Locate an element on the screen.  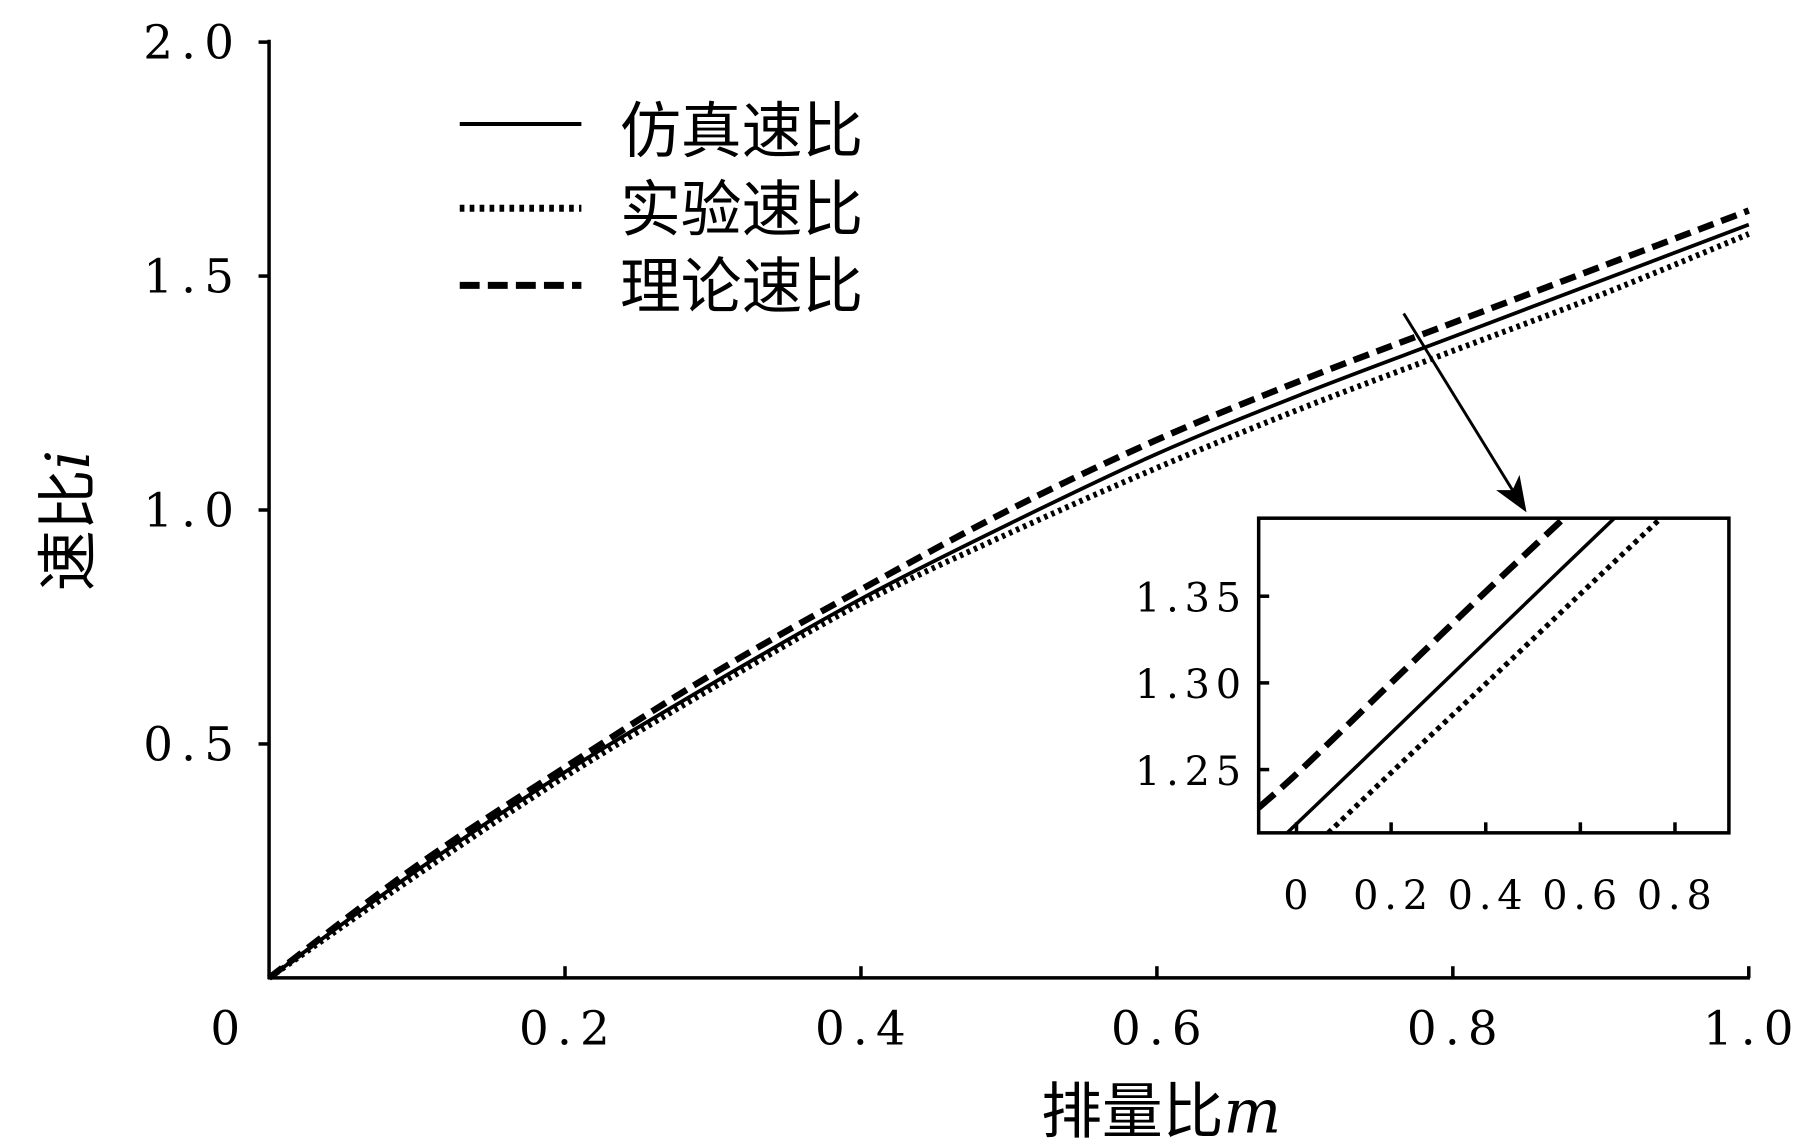
x-tick-label: 0.6 is located at coordinates (1160, 1030).